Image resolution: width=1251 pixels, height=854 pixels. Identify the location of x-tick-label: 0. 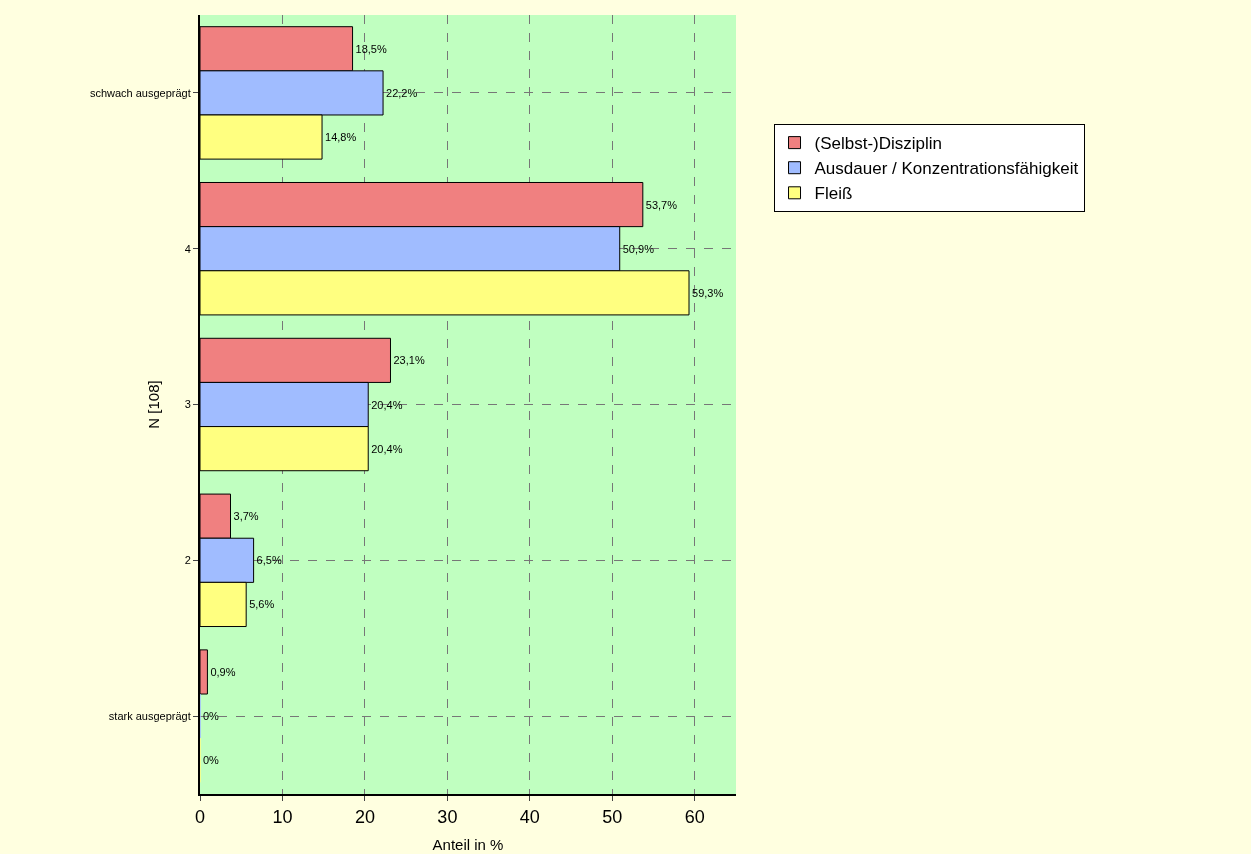
(200, 816).